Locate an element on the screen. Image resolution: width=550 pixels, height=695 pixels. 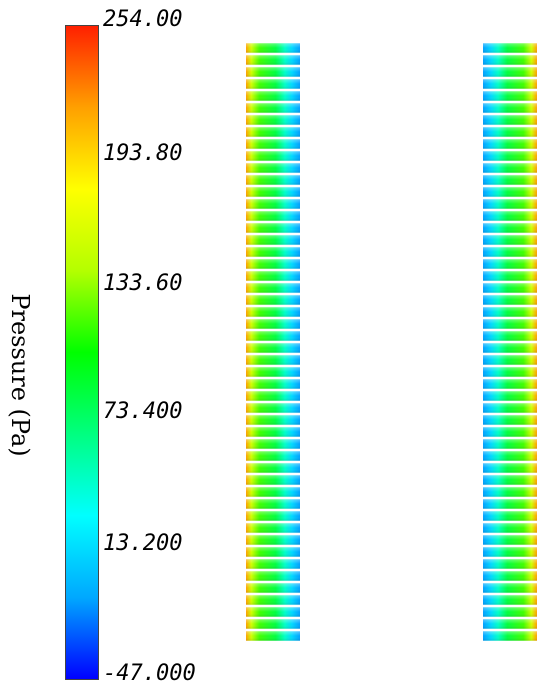
pressure-color-bar is located at coordinates (82, 352).